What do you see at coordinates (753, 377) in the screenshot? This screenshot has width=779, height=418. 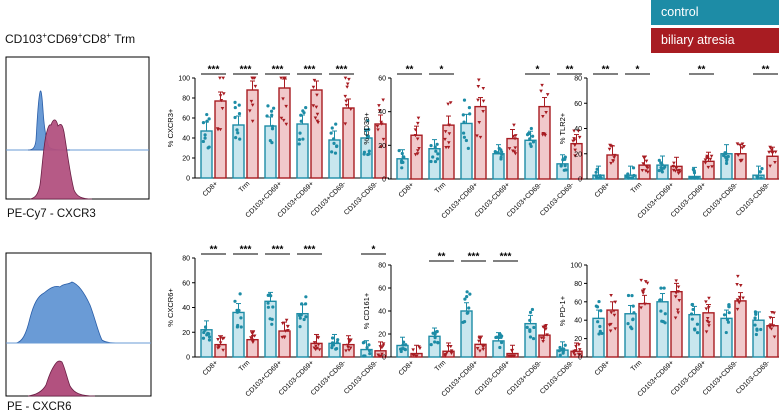 I see `x-tick-label: CD103-CD69-` at bounding box center [753, 377].